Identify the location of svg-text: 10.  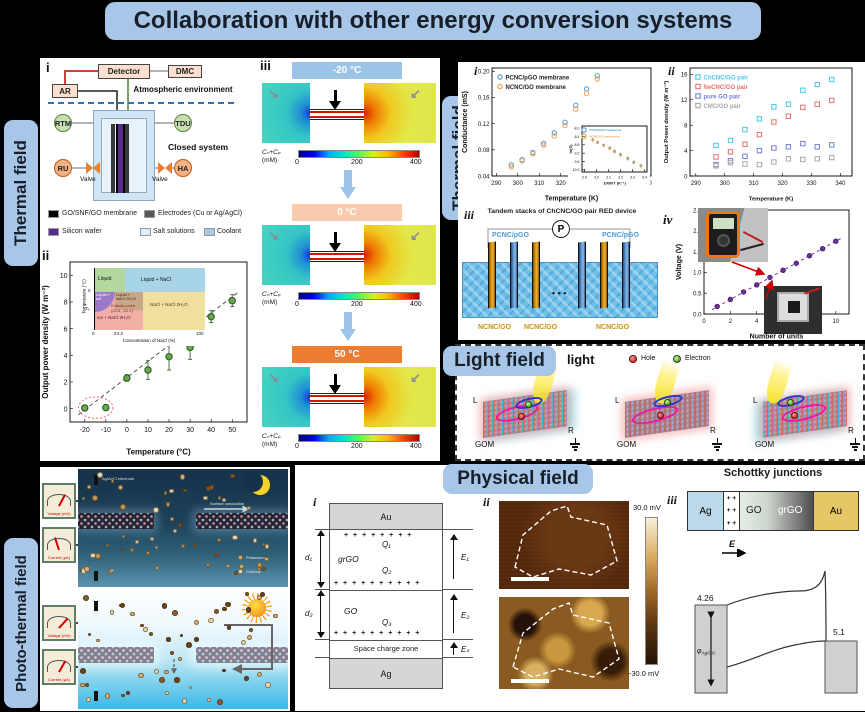
(835, 322).